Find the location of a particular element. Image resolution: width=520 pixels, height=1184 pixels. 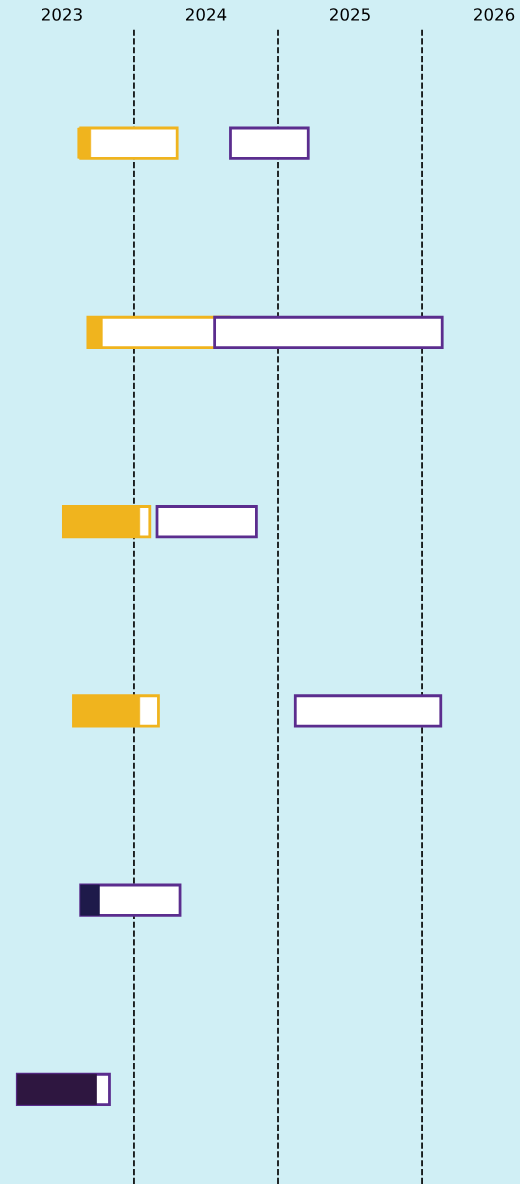

x-tick-label: 2025 is located at coordinates (350, 14).